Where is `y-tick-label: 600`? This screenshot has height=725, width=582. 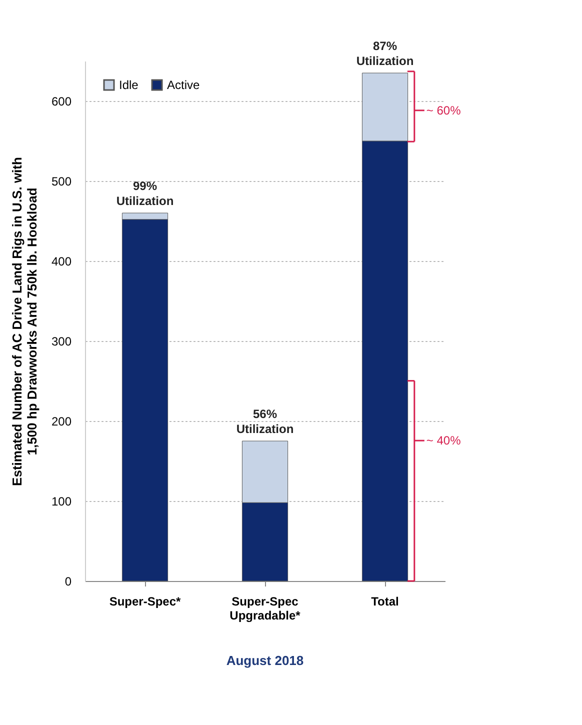
y-tick-label: 600 is located at coordinates (61, 101).